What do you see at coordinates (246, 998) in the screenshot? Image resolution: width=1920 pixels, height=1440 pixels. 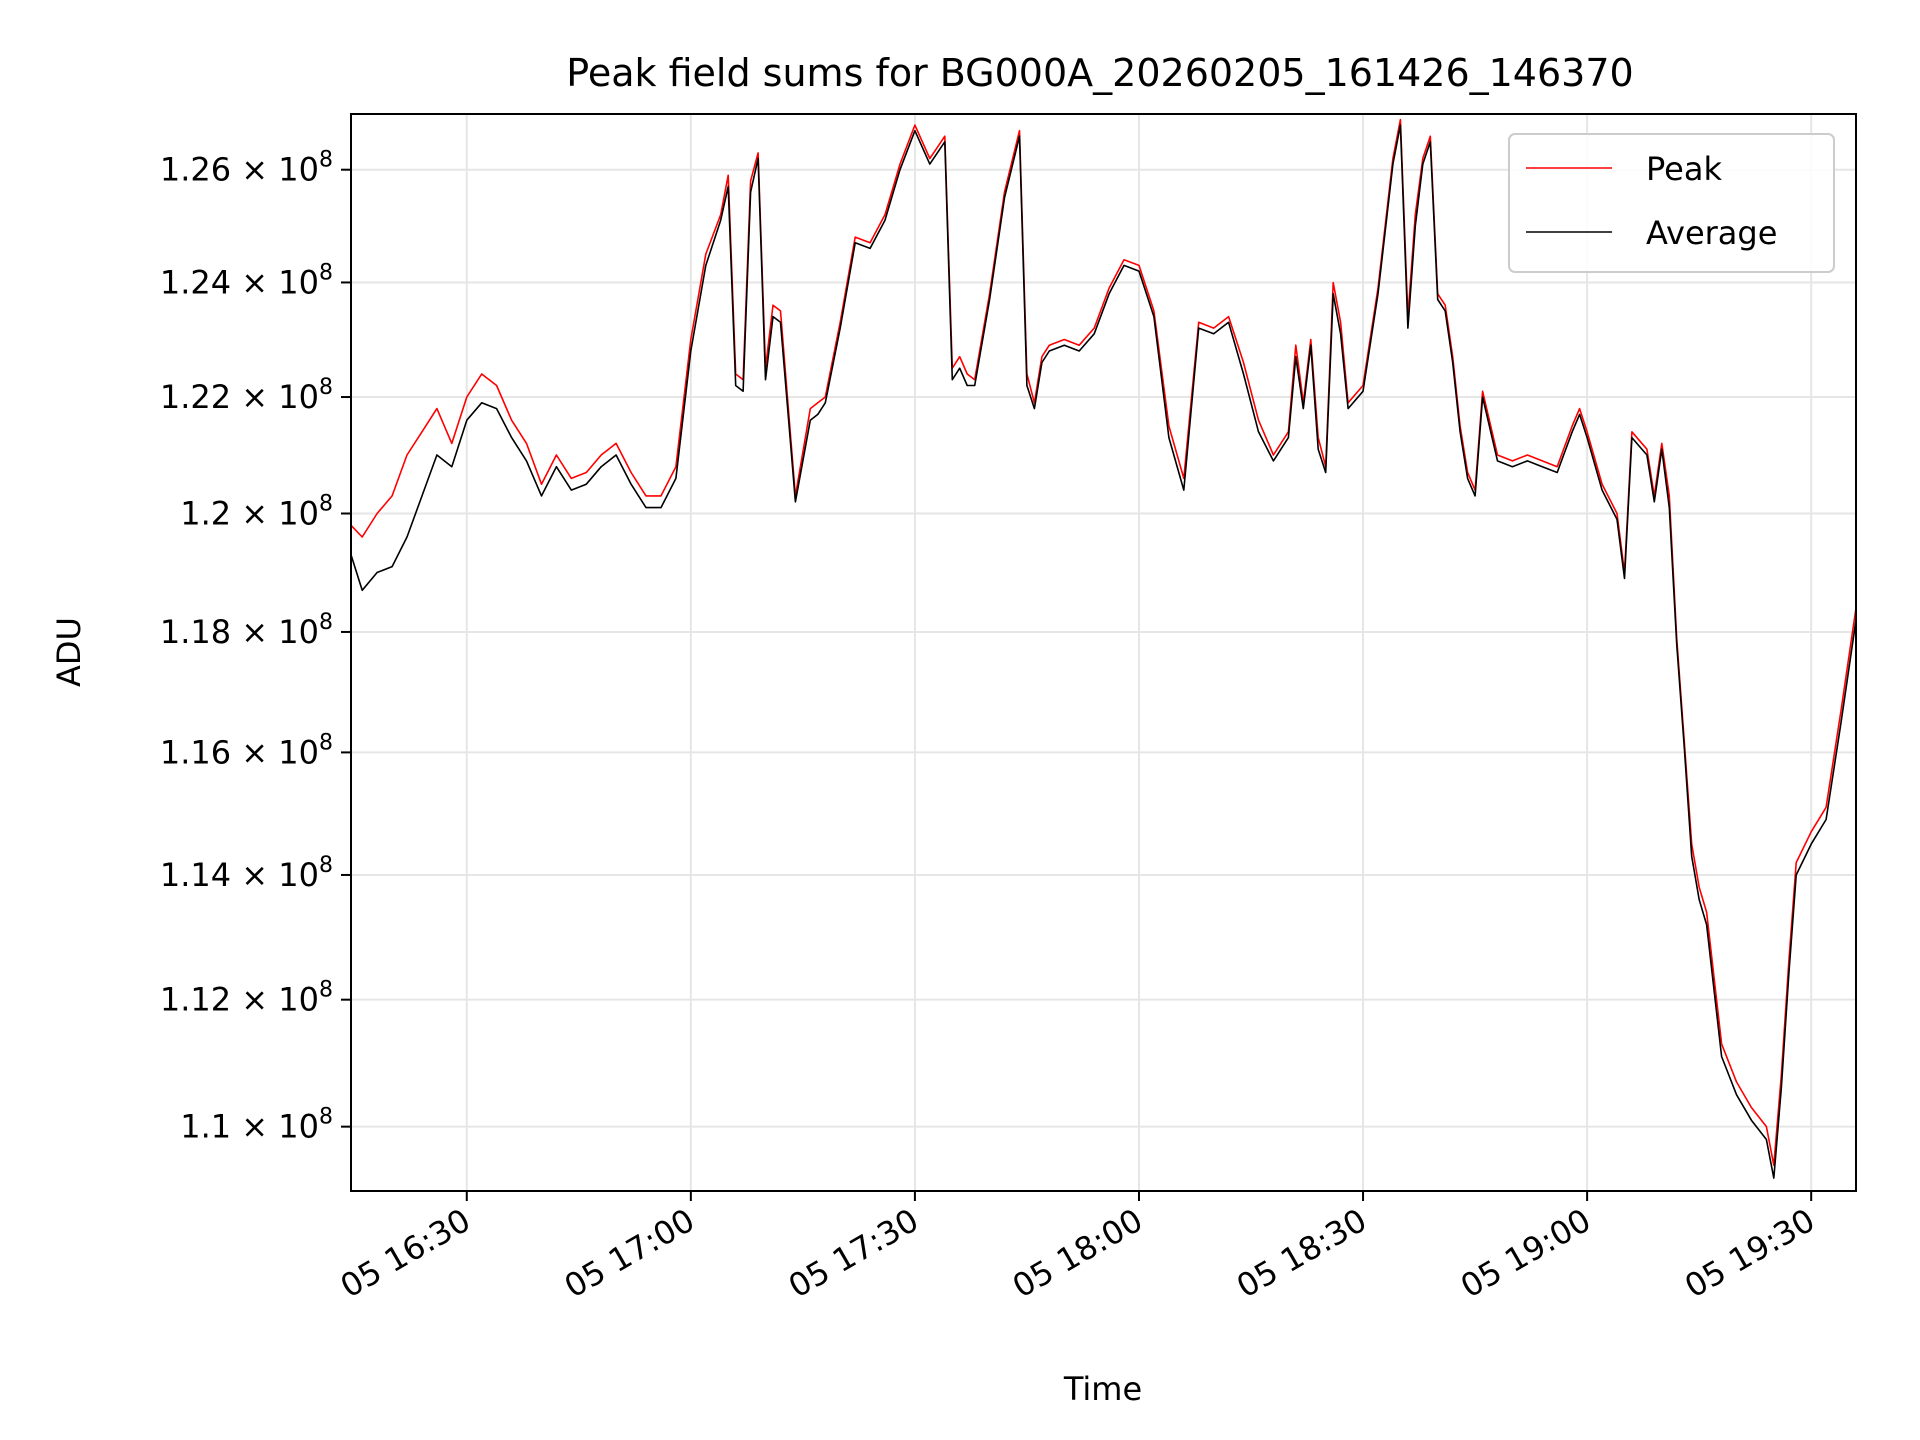 I see `y-tick-label: 1.12 × 108` at bounding box center [246, 998].